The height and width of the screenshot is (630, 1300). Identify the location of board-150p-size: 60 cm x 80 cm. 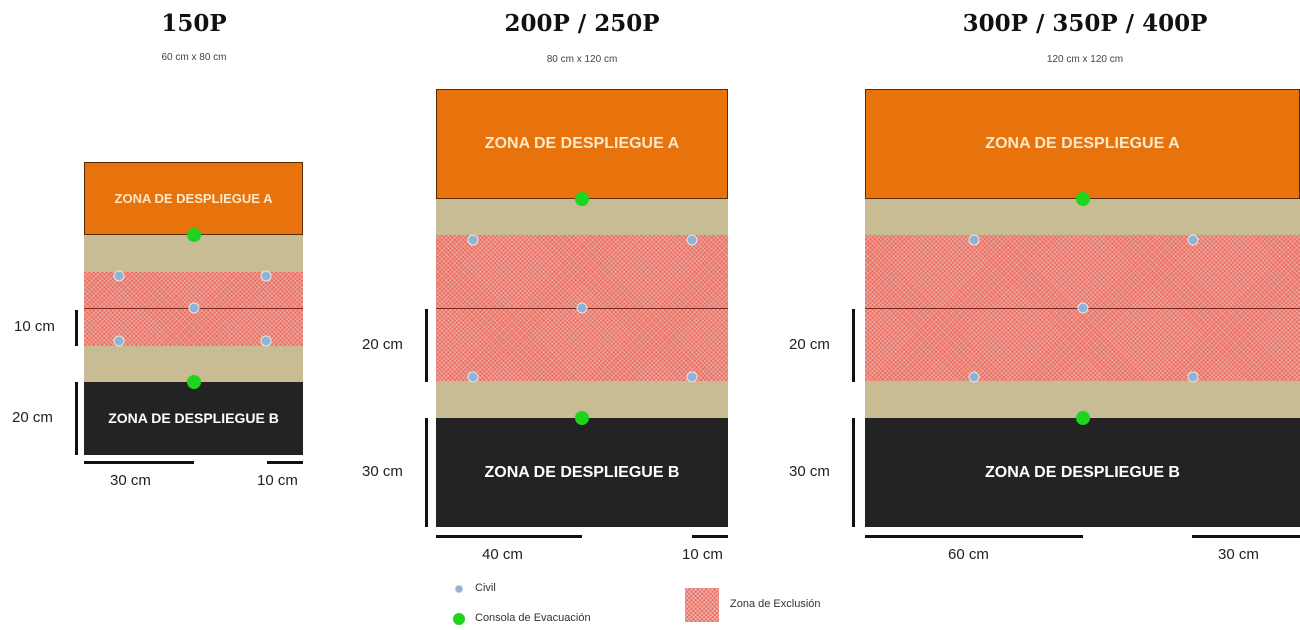
(194, 57).